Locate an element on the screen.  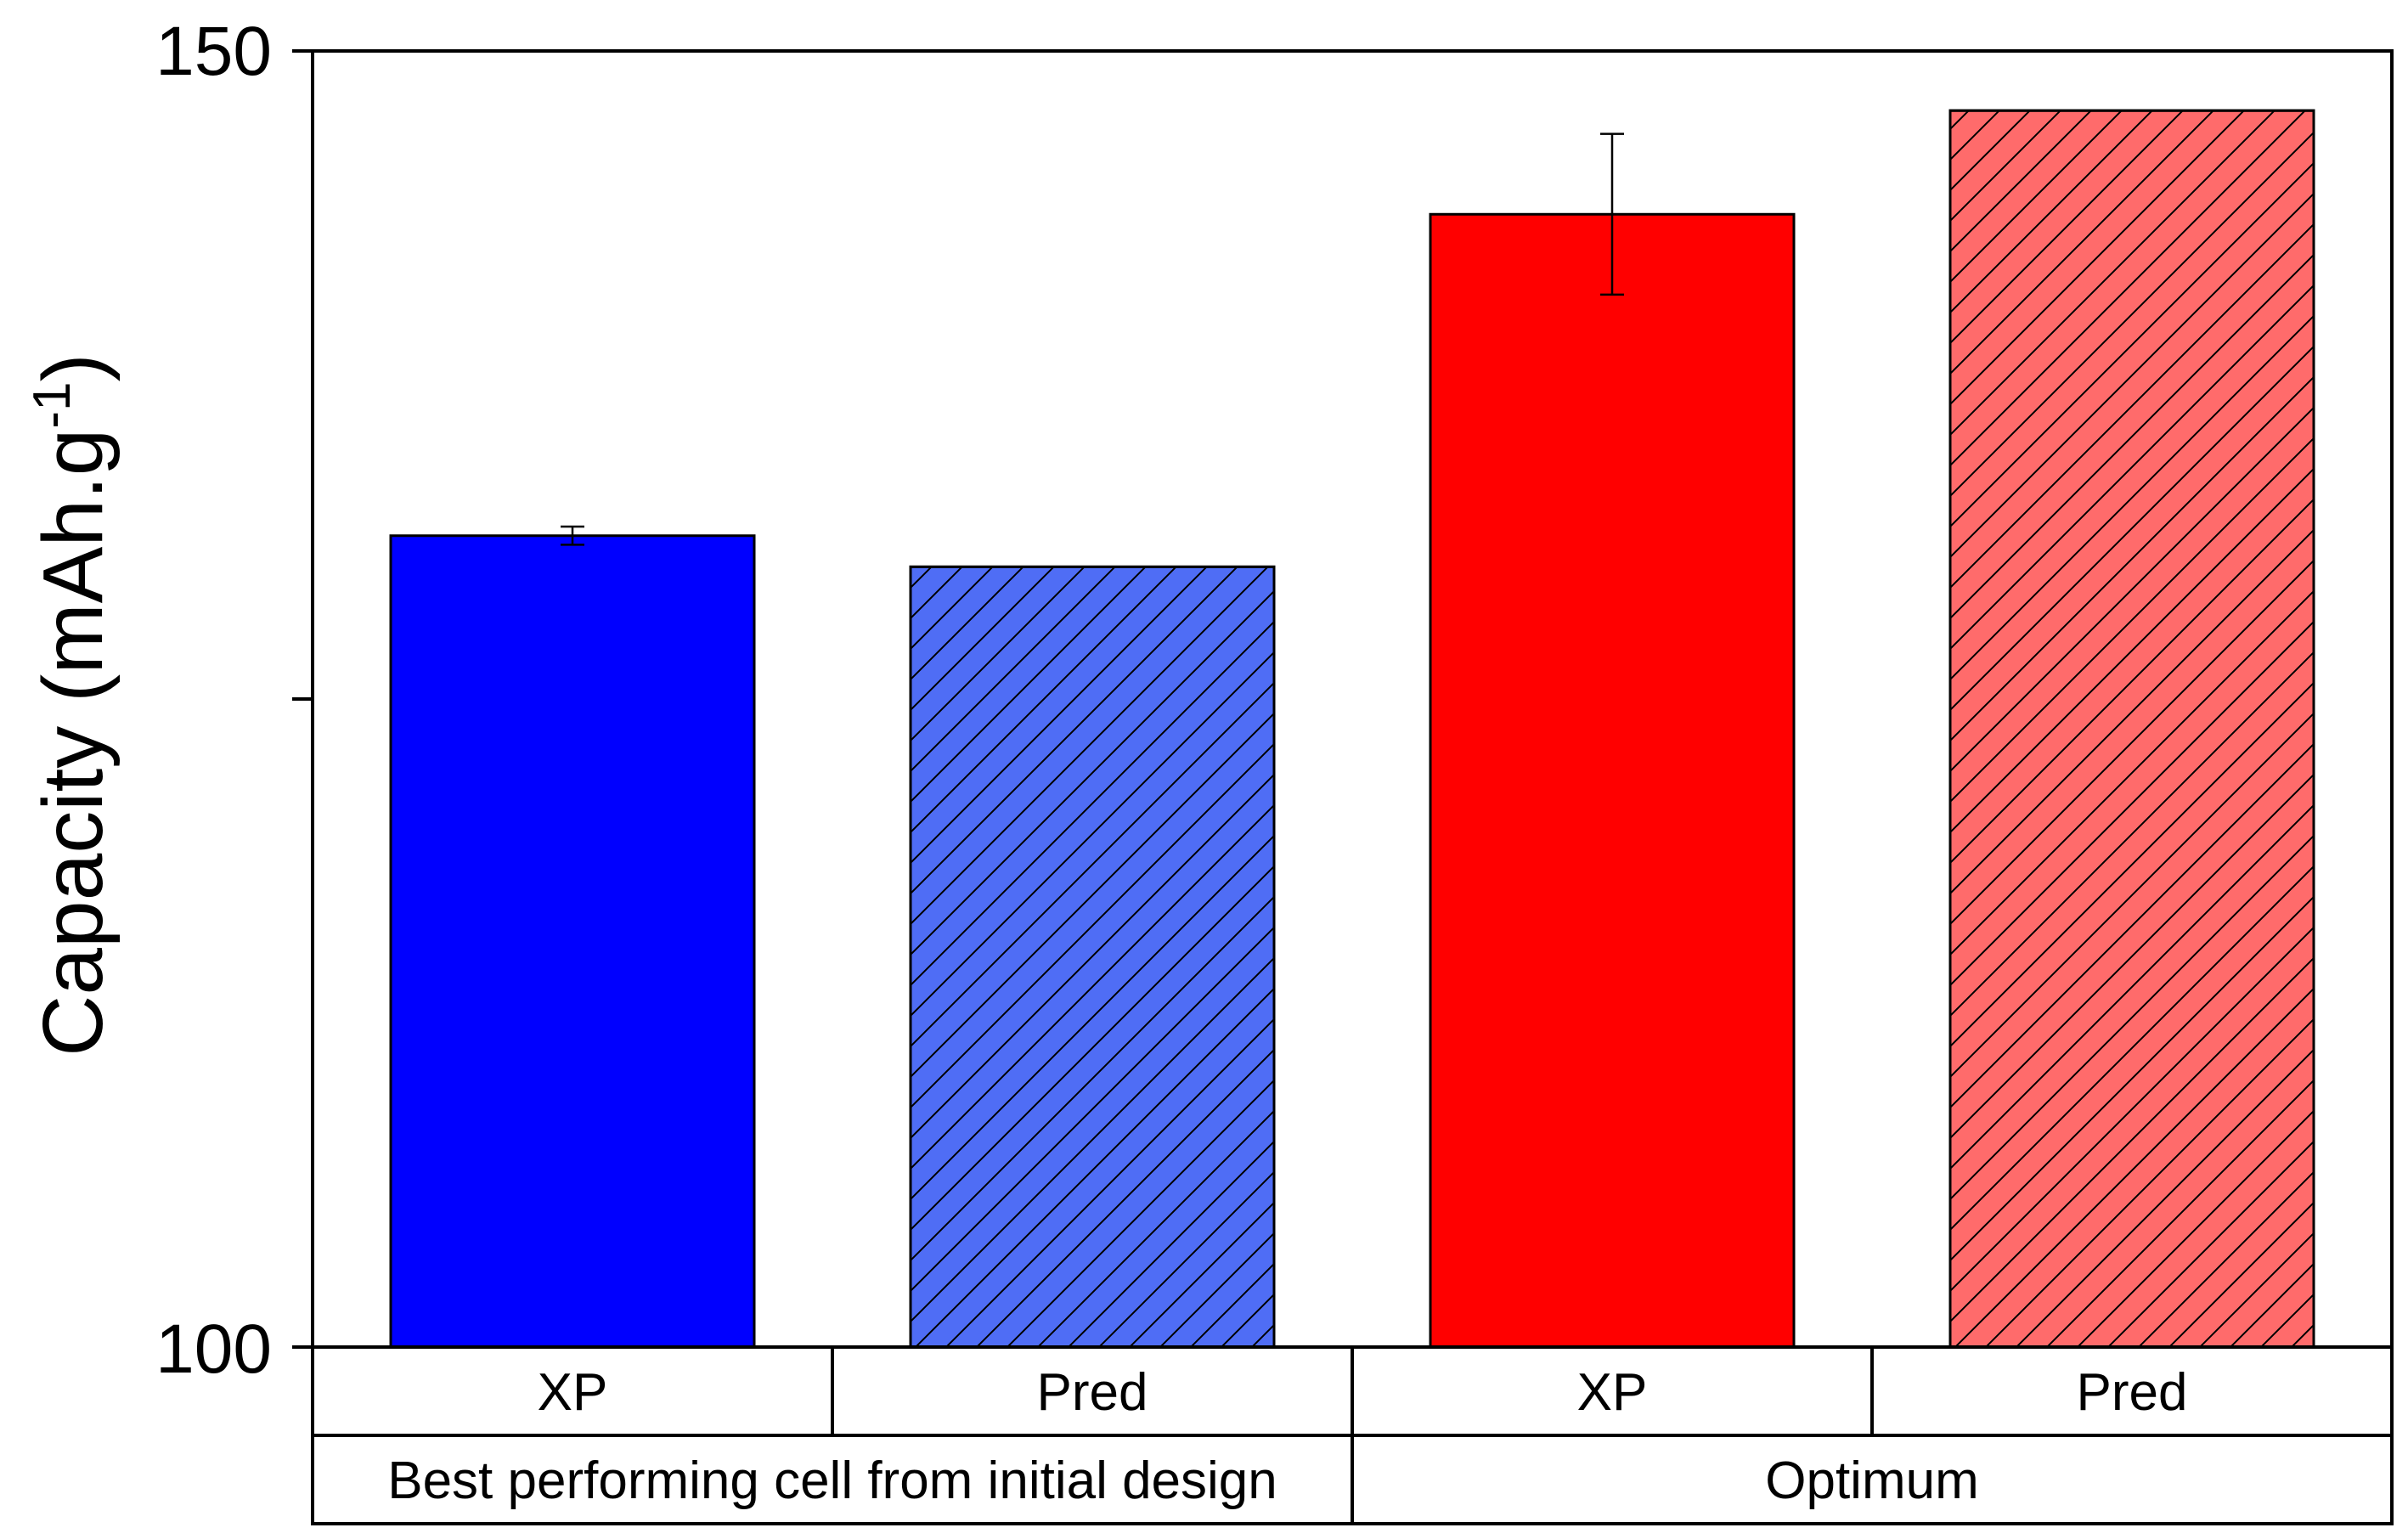
group-label-1: Best performing cell from initial design is located at coordinates (832, 1481).